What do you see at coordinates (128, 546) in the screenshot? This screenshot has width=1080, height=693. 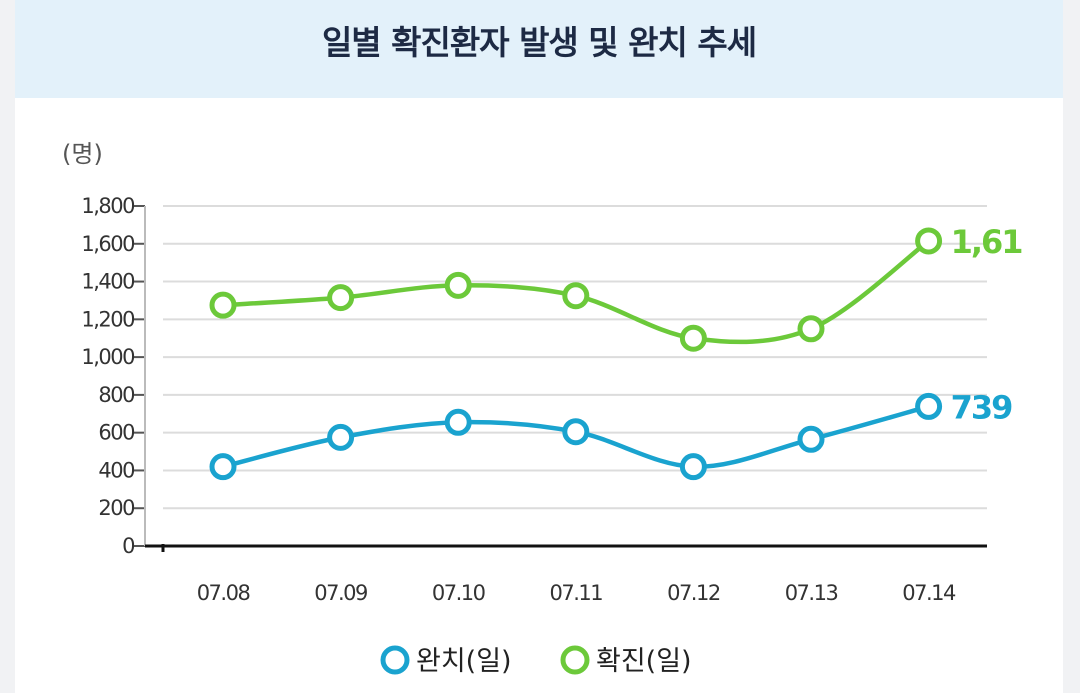 I see `y-tick-label: 0` at bounding box center [128, 546].